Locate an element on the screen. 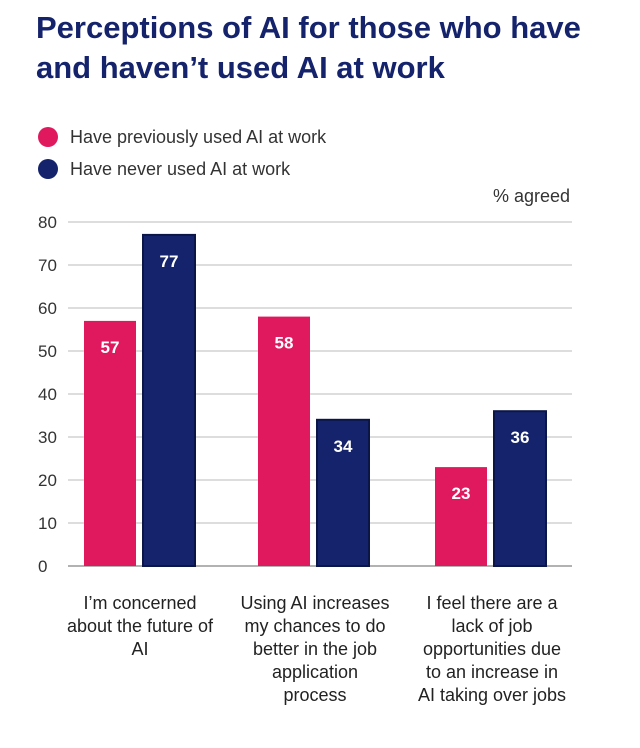 Image resolution: width=640 pixels, height=748 pixels. legend-label-used: Have previously used AI at work is located at coordinates (198, 136).